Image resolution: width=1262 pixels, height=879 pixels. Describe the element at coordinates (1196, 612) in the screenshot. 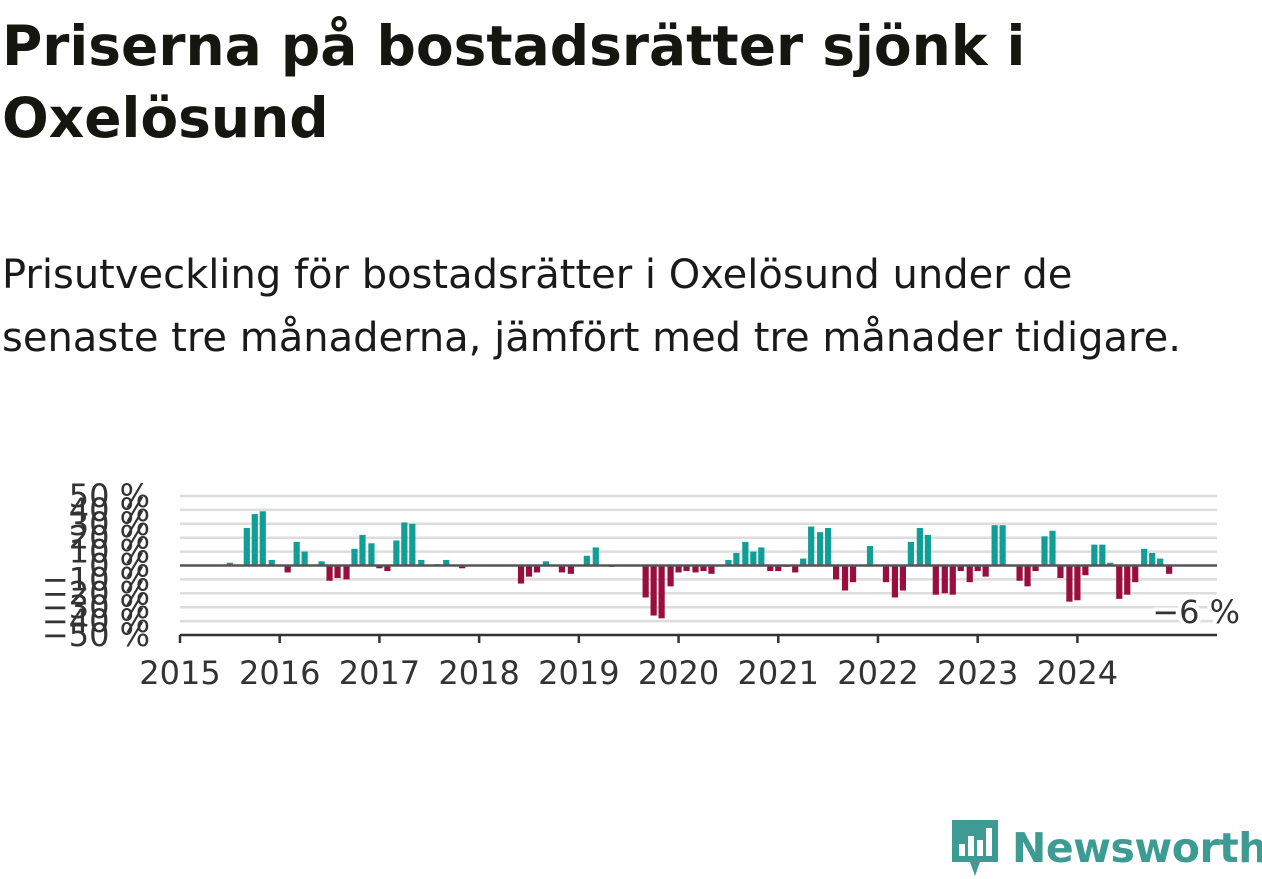

I see `annotation-halo: −6 %` at that location.